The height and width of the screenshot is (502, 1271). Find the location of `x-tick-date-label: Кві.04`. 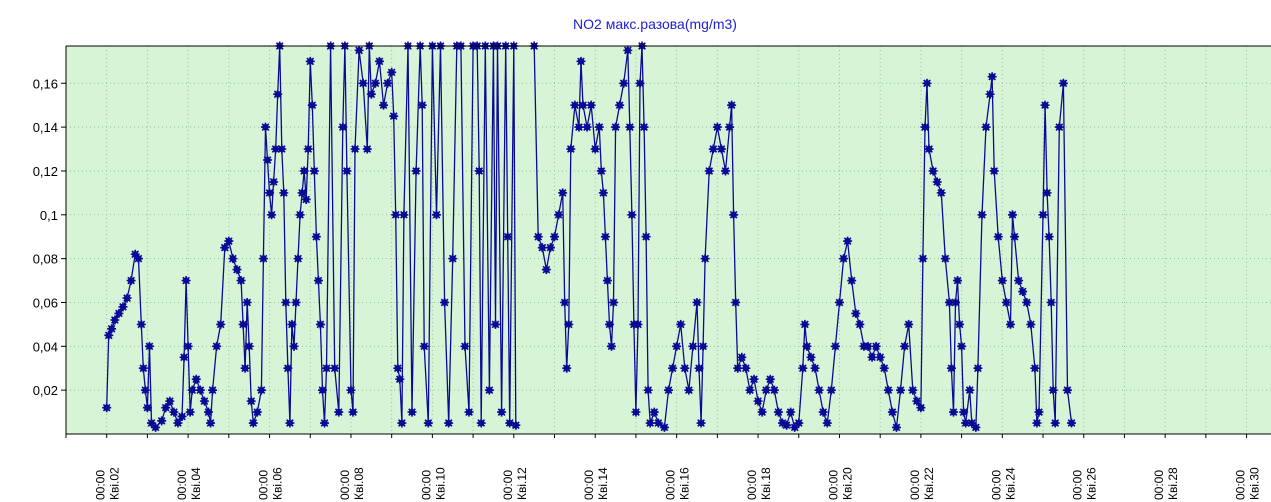

x-tick-date-label: Кві.04 is located at coordinates (196, 483).